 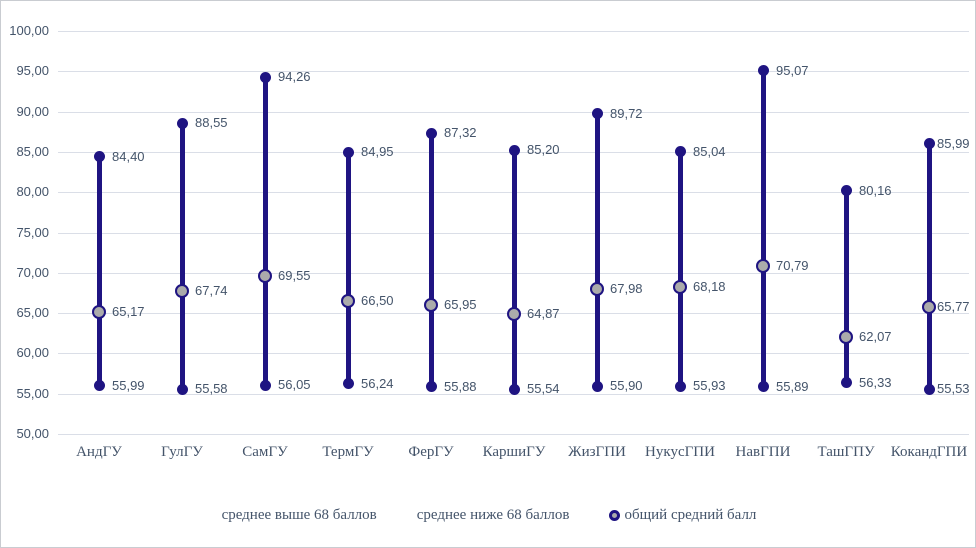 I want to click on data-label: 85,99, so click(x=953, y=143).